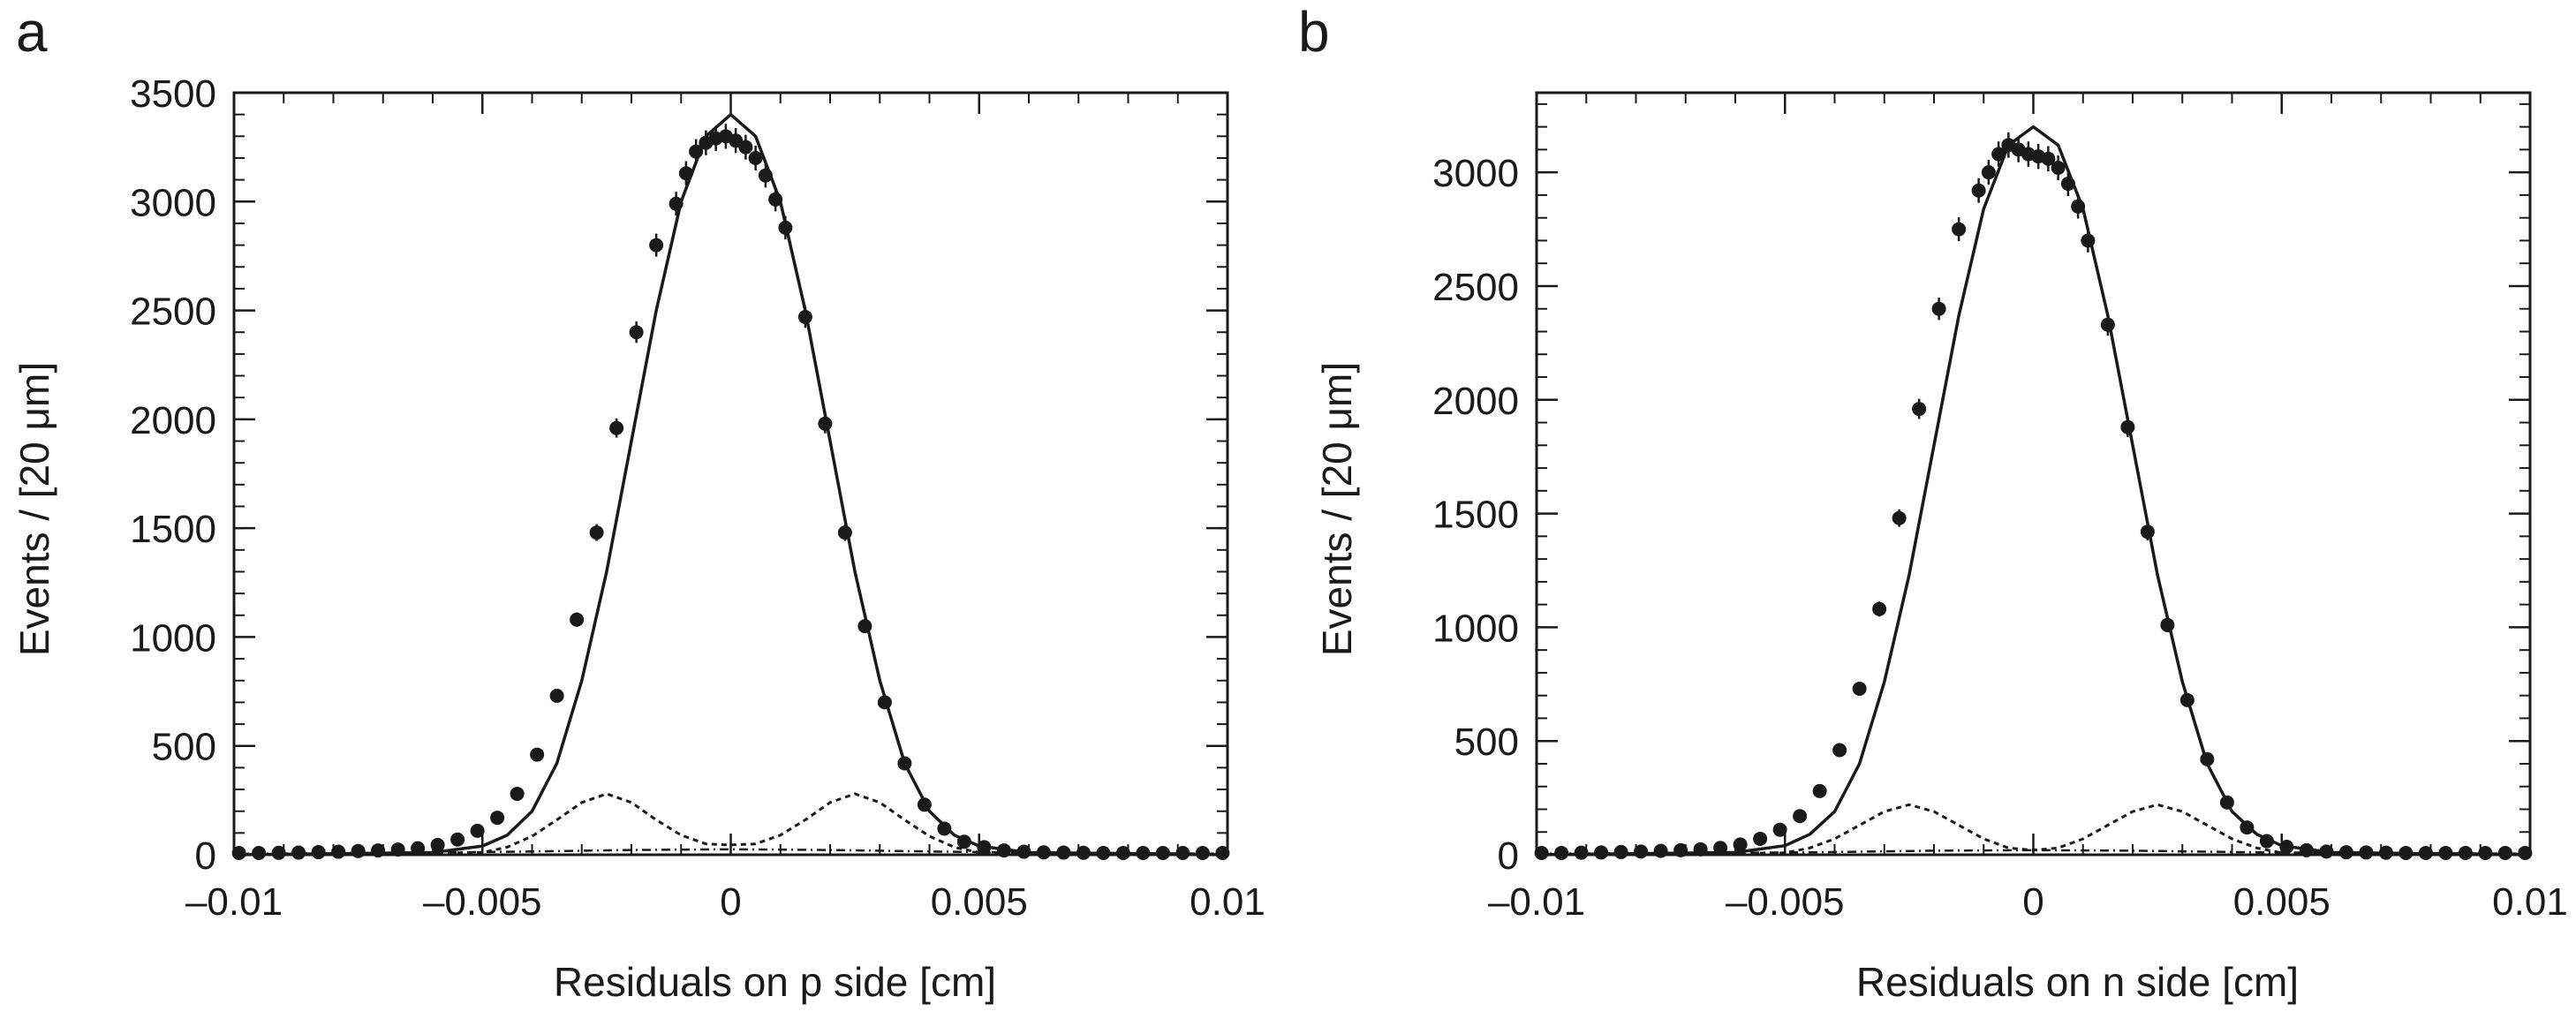  Describe the element at coordinates (2077, 982) in the screenshot. I see `x-axis-title: Residuals on n side [cm]` at that location.